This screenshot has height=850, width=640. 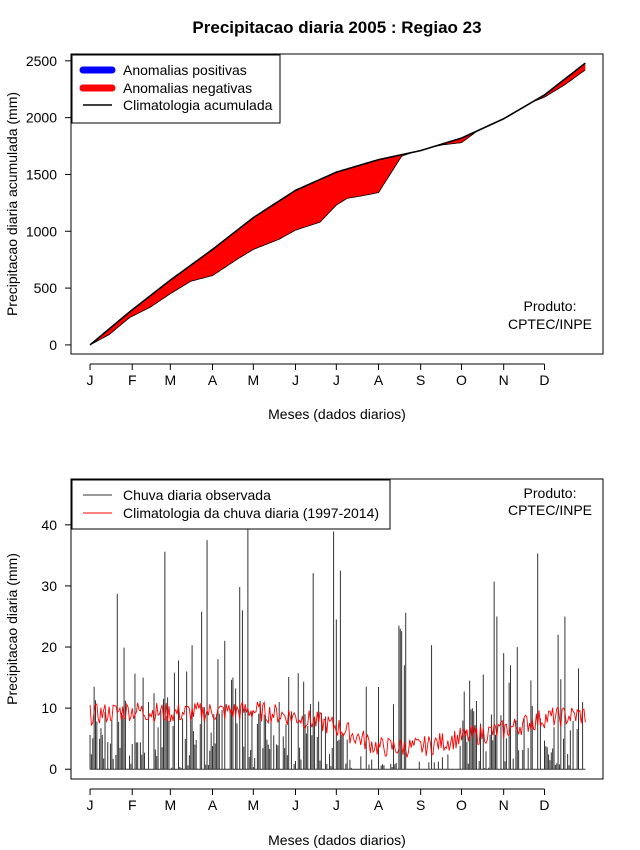 What do you see at coordinates (41, 231) in the screenshot?
I see `y-tick-label: 1000` at bounding box center [41, 231].